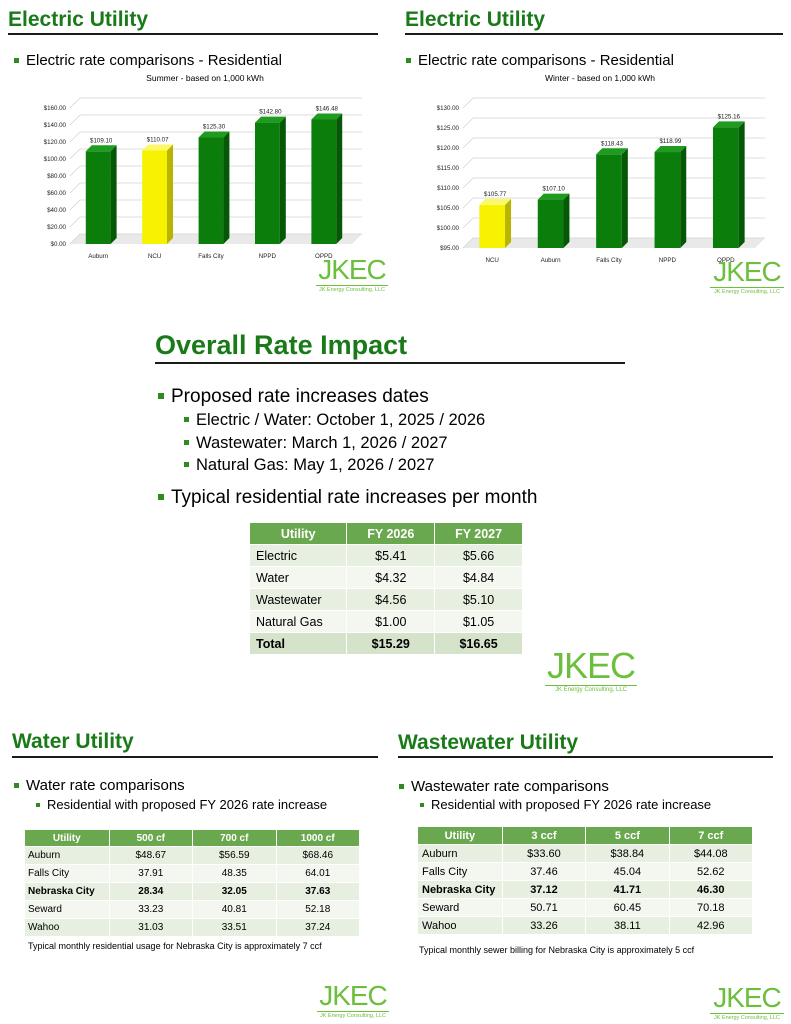  I want to click on table-cell: $68.46, so click(317, 855).